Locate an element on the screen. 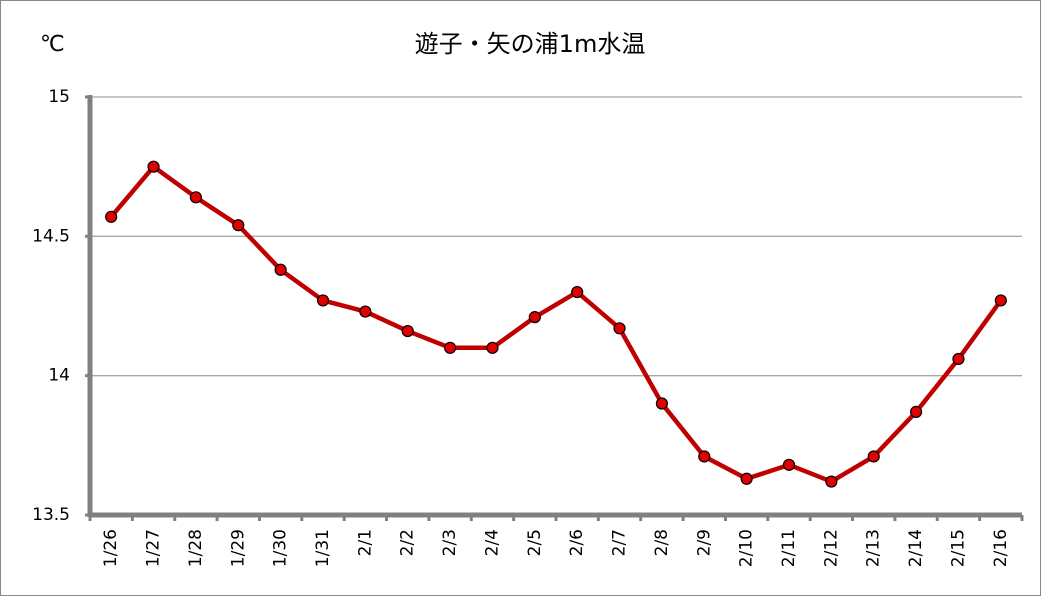 Image resolution: width=1041 pixels, height=596 pixels. x-tick-label: 1/30 is located at coordinates (281, 548).